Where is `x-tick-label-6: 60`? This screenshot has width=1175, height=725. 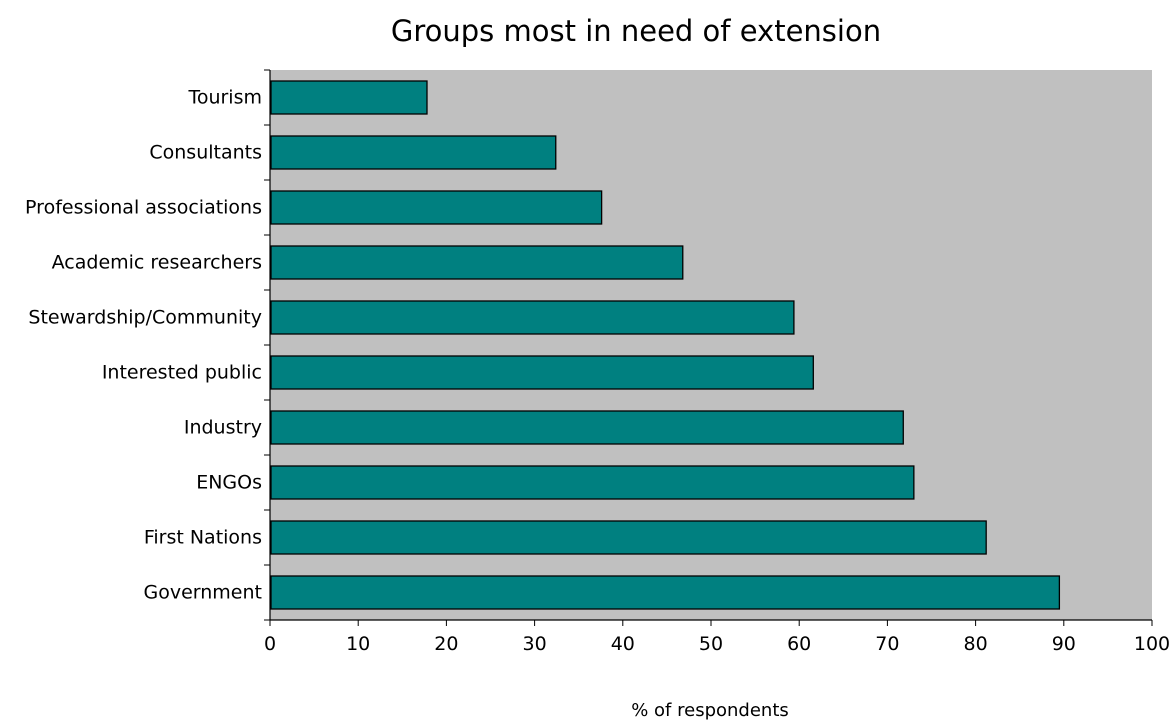
x-tick-label-6: 60 is located at coordinates (799, 644).